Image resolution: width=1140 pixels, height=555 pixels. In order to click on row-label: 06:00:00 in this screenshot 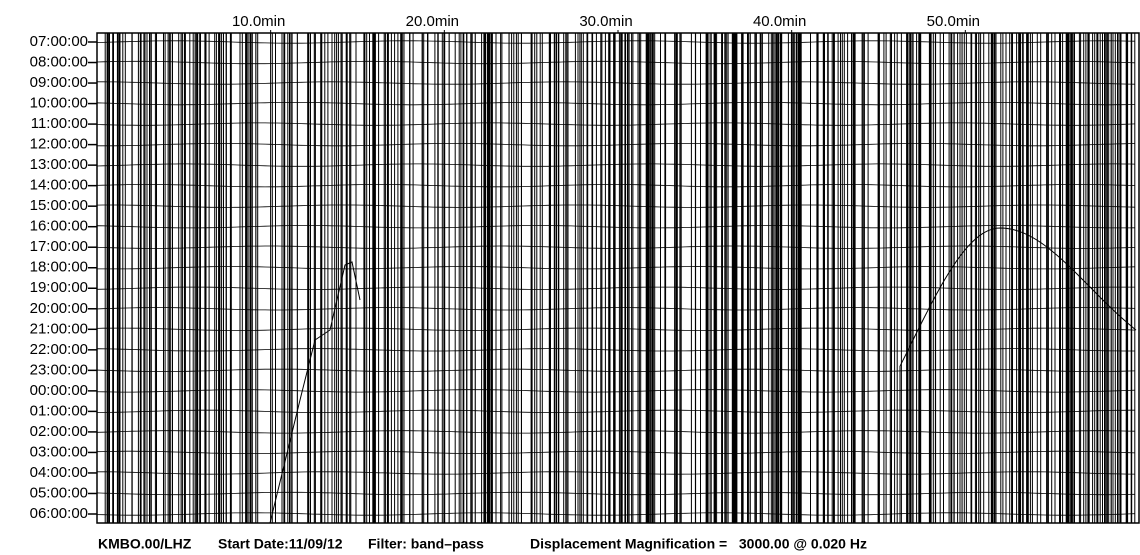, I will do `click(59, 513)`.